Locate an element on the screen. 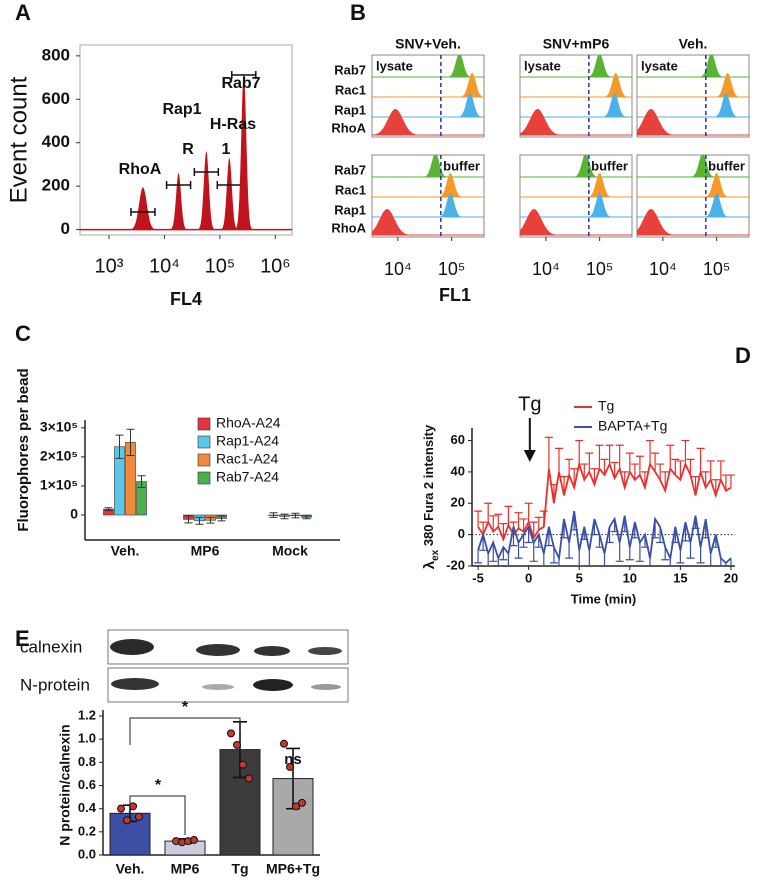 The height and width of the screenshot is (882, 760). y-tick-label: 0.8 is located at coordinates (87, 761).